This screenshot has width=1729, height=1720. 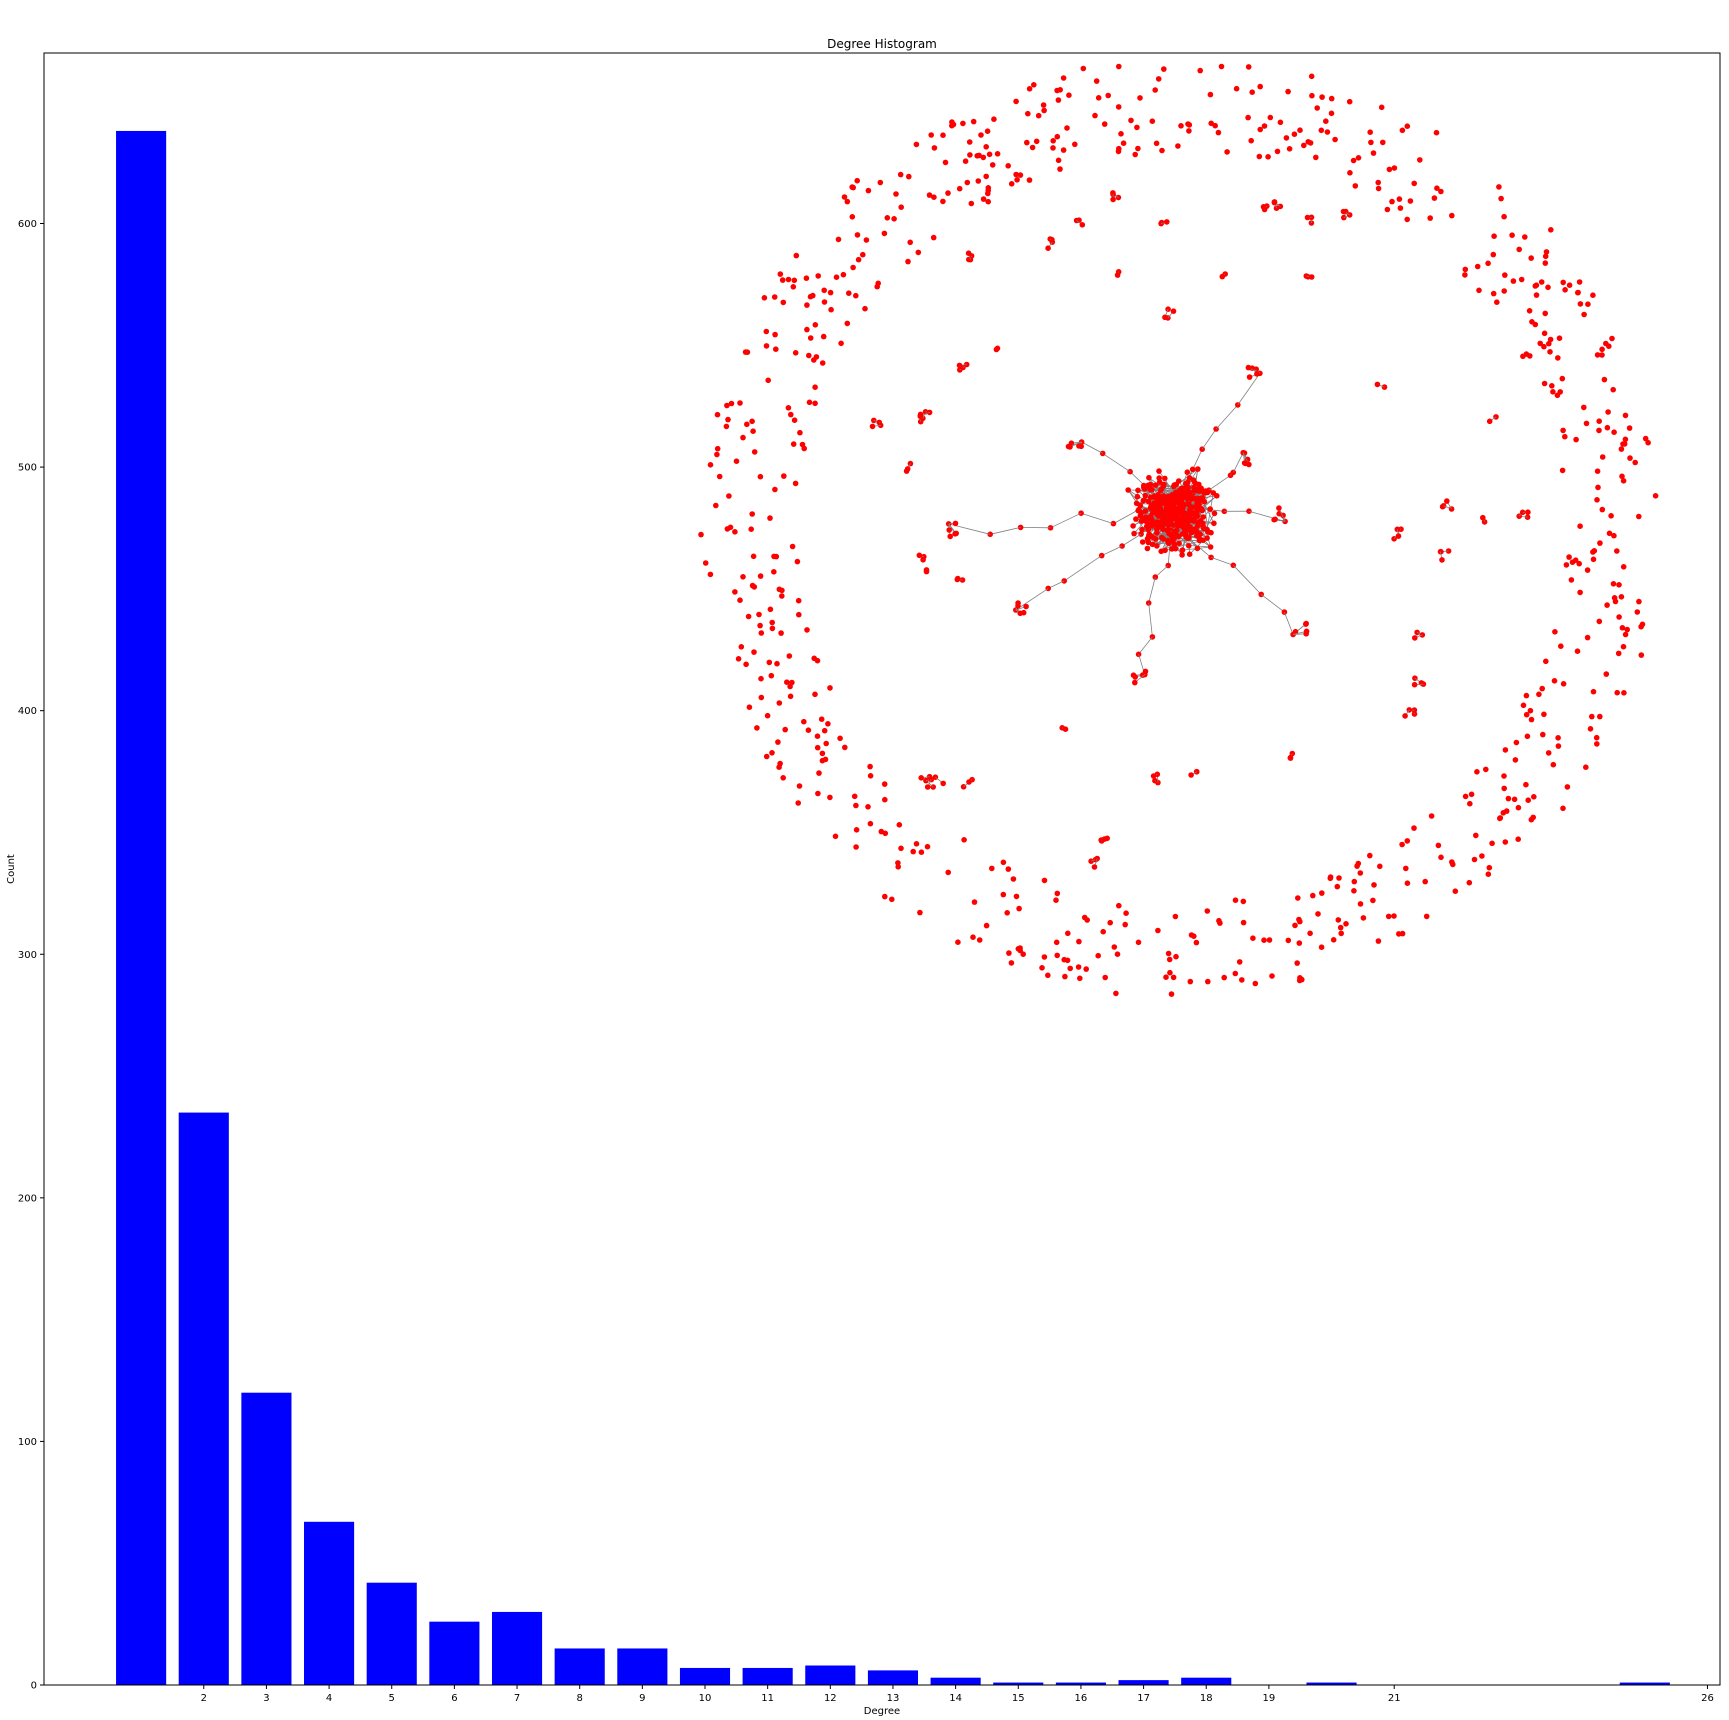 I want to click on x-tick-label: 2, so click(x=204, y=1698).